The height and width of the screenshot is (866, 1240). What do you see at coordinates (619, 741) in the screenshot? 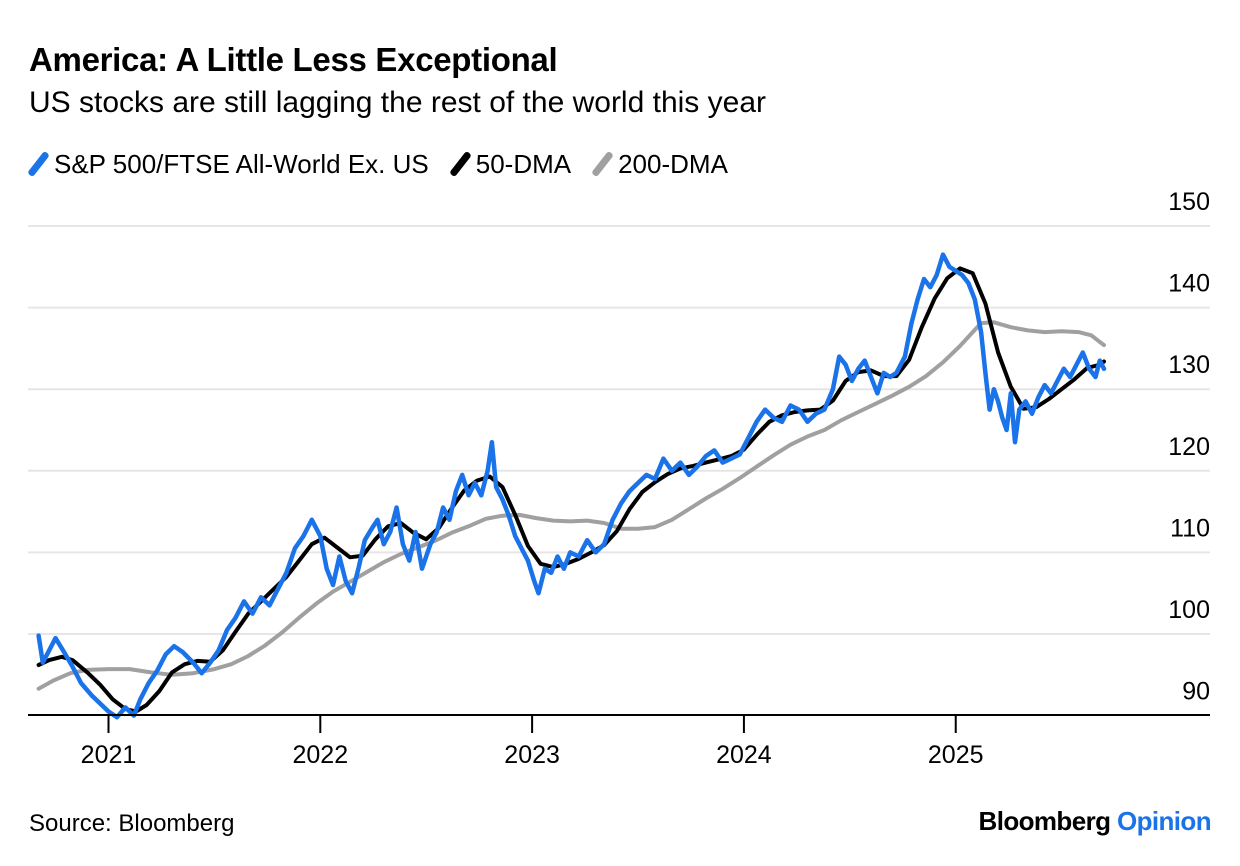
I see `x-axis: 2021 2022 2023 2024 2025` at bounding box center [619, 741].